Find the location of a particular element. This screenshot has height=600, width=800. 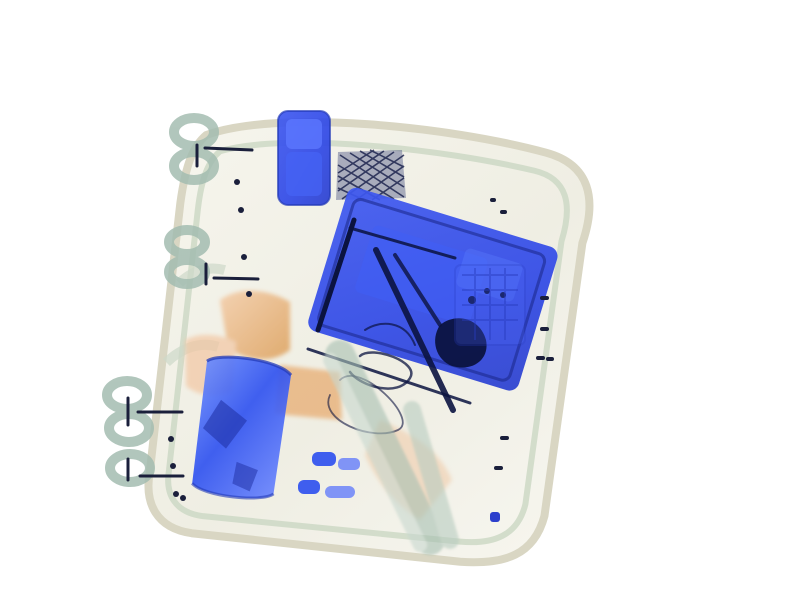

blue-cup is located at coordinates (242, 427).